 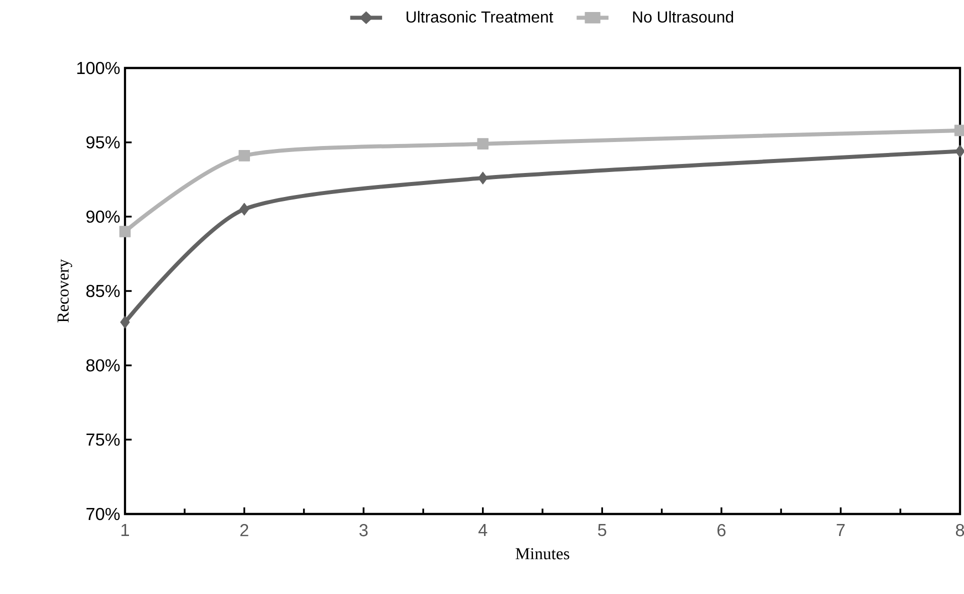 I want to click on x-tick-label: 3, so click(x=363, y=530).